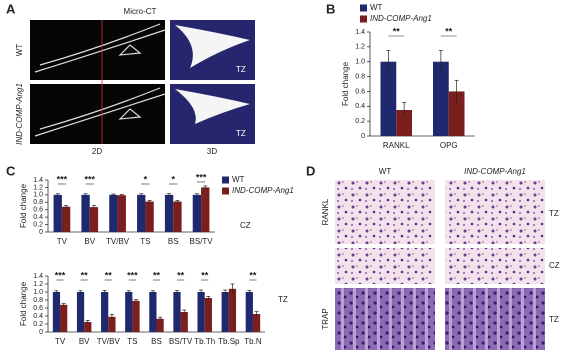  I want to click on column-label: IND-COMP-Ang1, so click(495, 171).